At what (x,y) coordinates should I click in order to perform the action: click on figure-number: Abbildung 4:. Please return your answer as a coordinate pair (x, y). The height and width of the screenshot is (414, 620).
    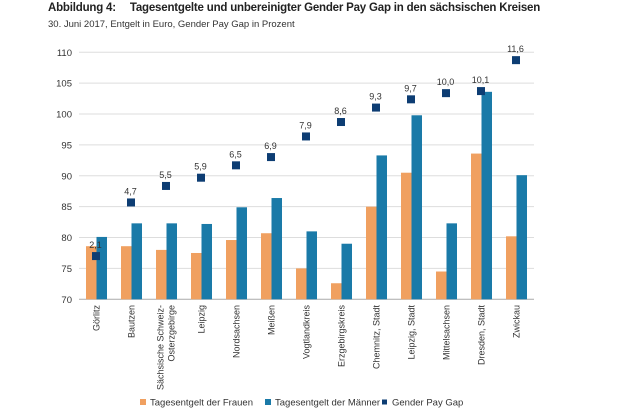
    Looking at the image, I should click on (82, 8).